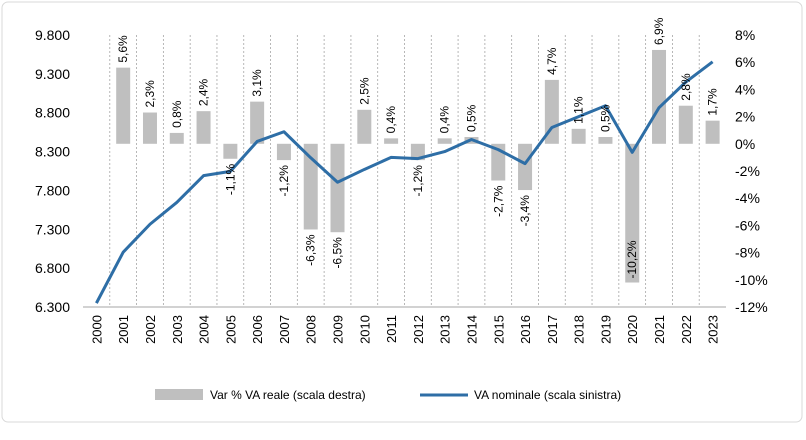 This screenshot has height=440, width=806. Describe the element at coordinates (745, 144) in the screenshot. I see `right-tick-label: 0%` at that location.